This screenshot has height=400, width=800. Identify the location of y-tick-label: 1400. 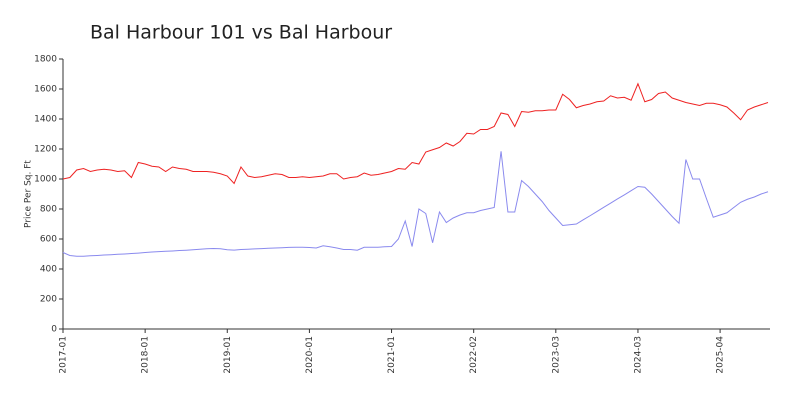
(45, 120).